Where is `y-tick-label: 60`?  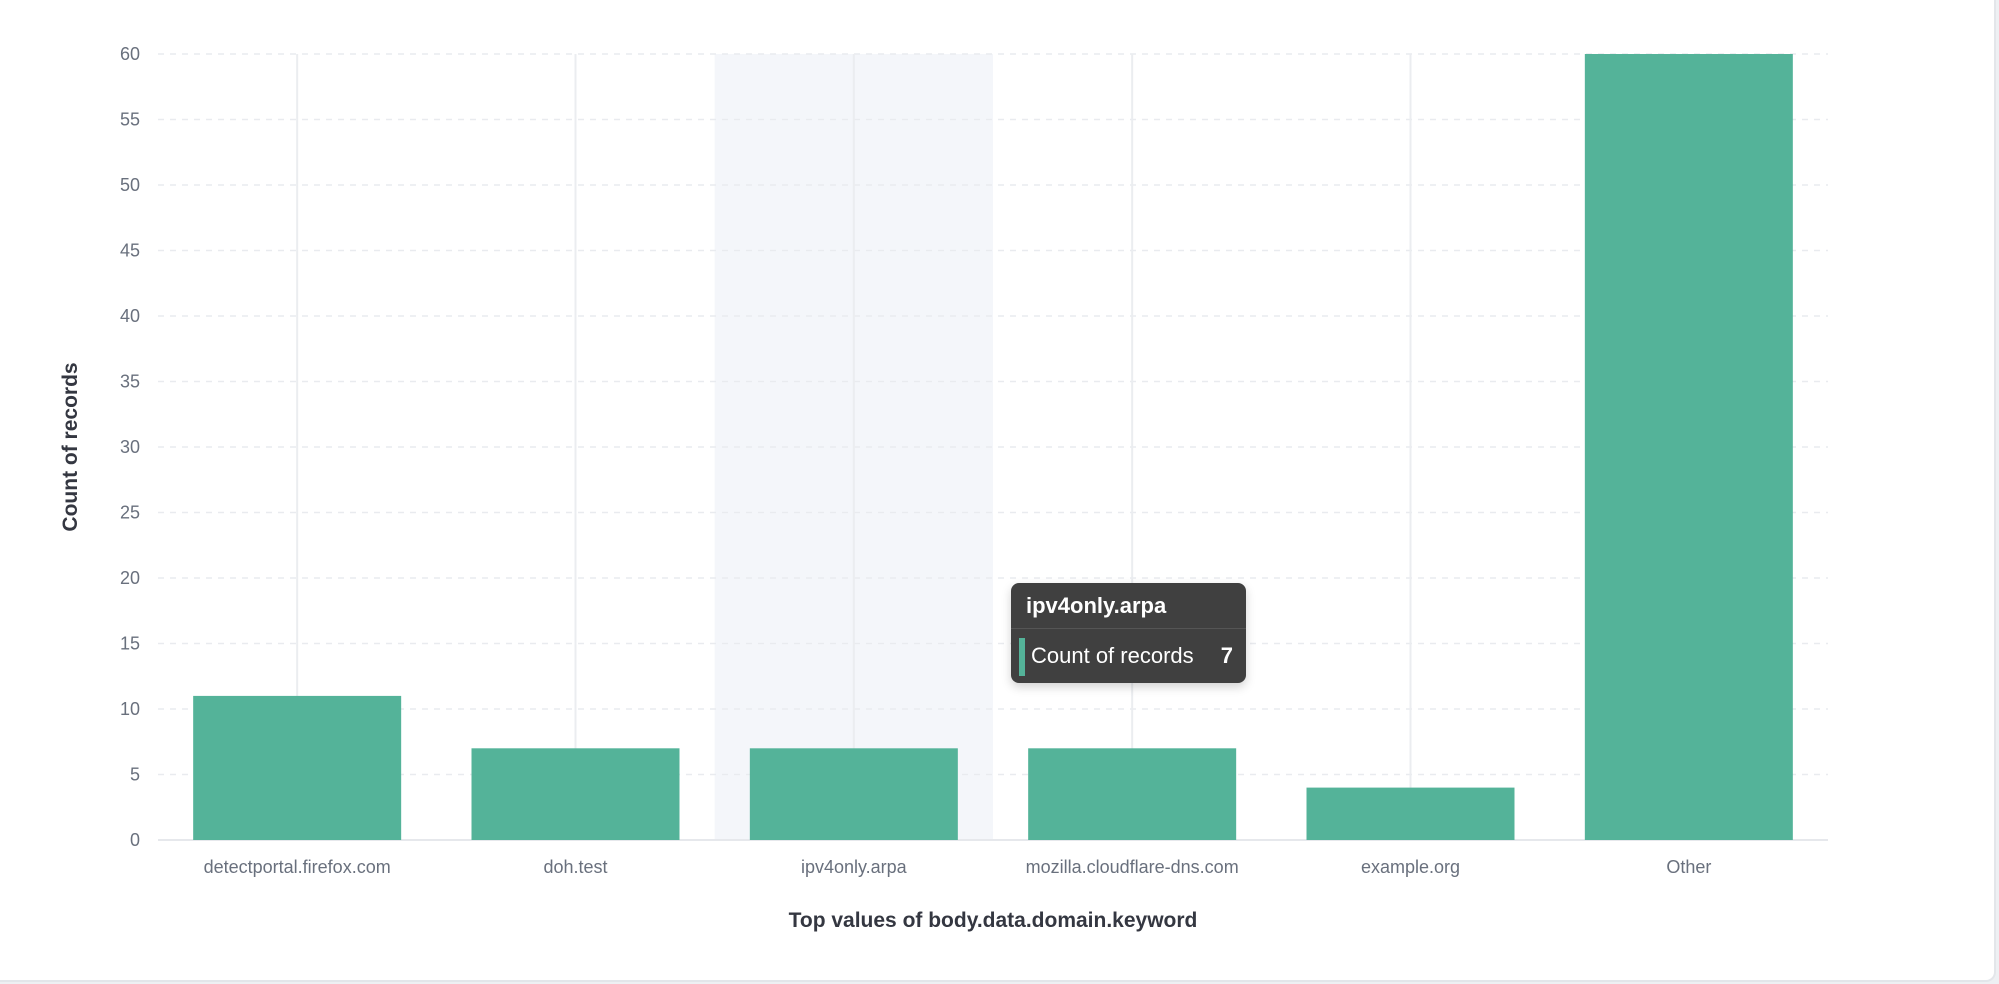
y-tick-label: 60 is located at coordinates (130, 54).